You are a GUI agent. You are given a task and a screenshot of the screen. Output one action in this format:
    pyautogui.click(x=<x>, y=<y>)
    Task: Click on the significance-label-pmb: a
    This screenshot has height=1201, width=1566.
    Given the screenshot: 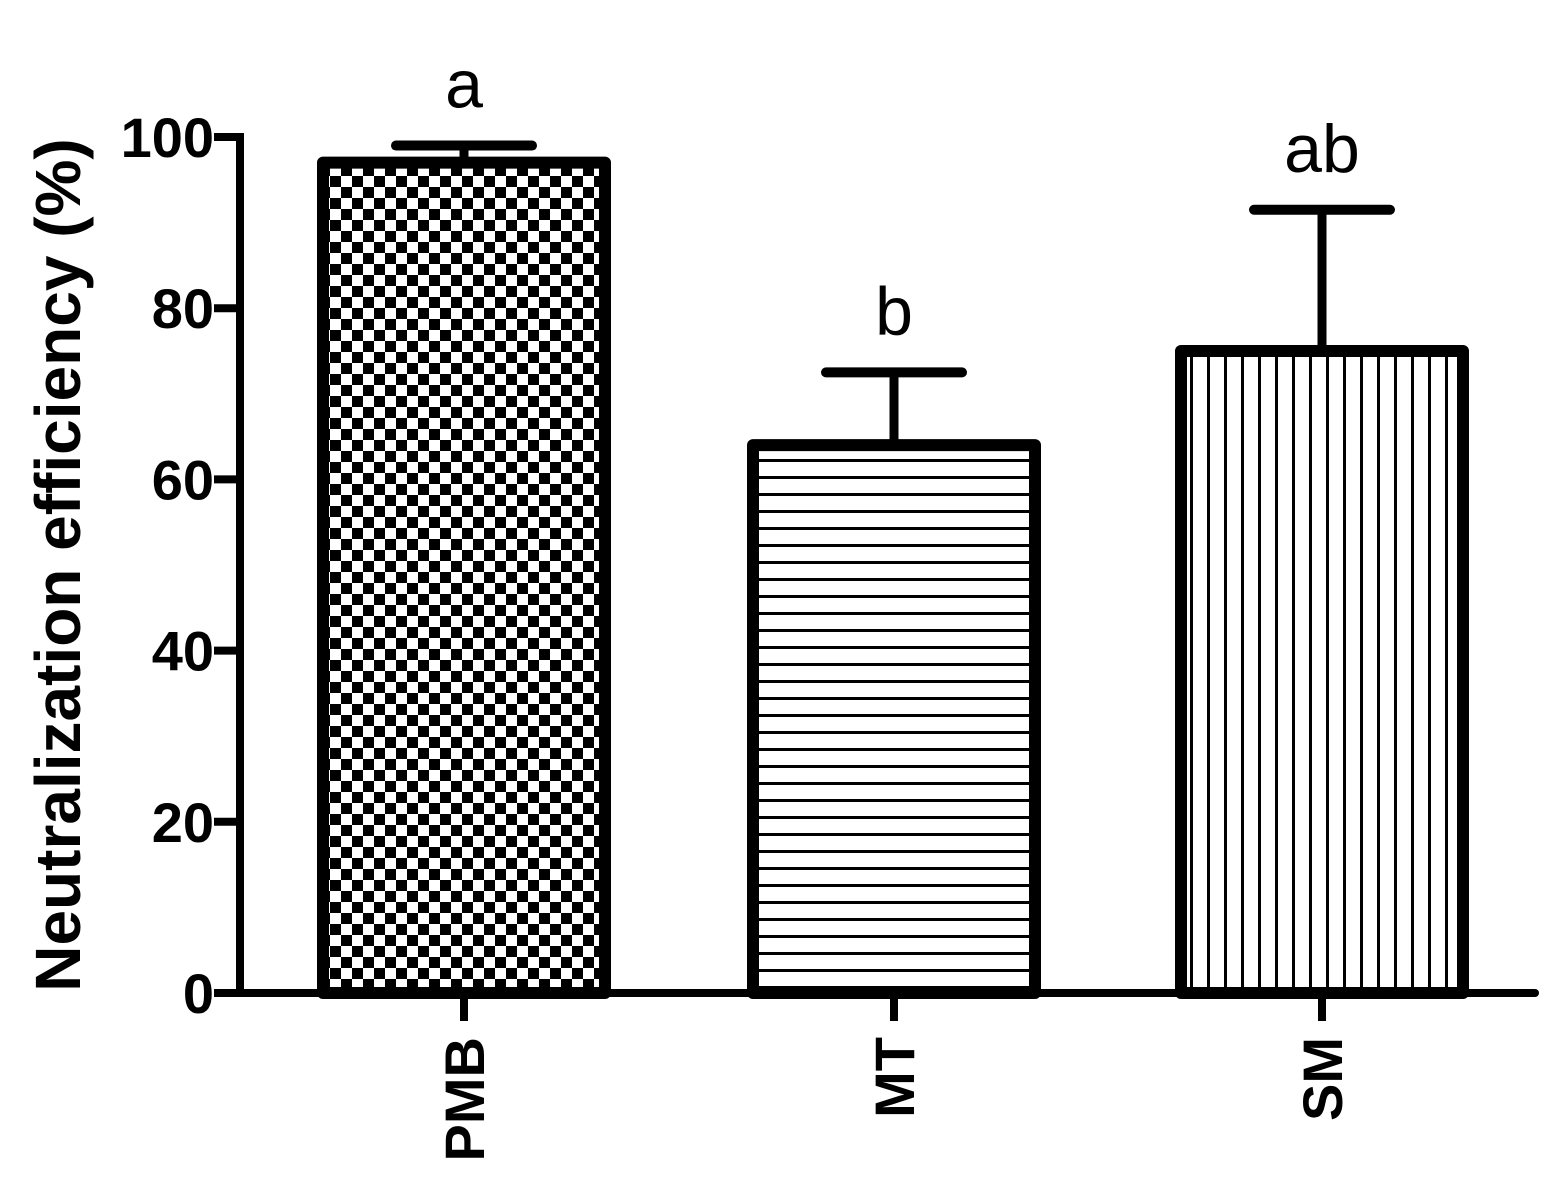 What is the action you would take?
    pyautogui.click(x=464, y=85)
    